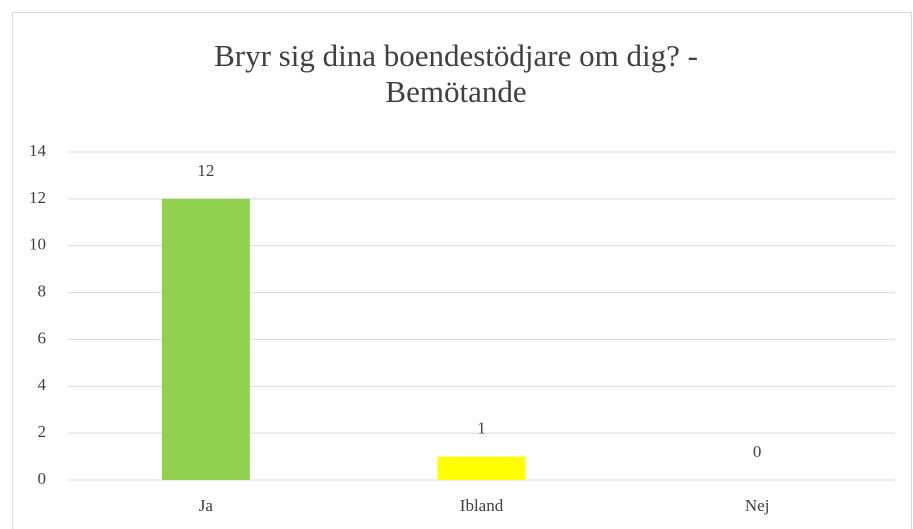  I want to click on y-tick-label: 8, so click(42, 290).